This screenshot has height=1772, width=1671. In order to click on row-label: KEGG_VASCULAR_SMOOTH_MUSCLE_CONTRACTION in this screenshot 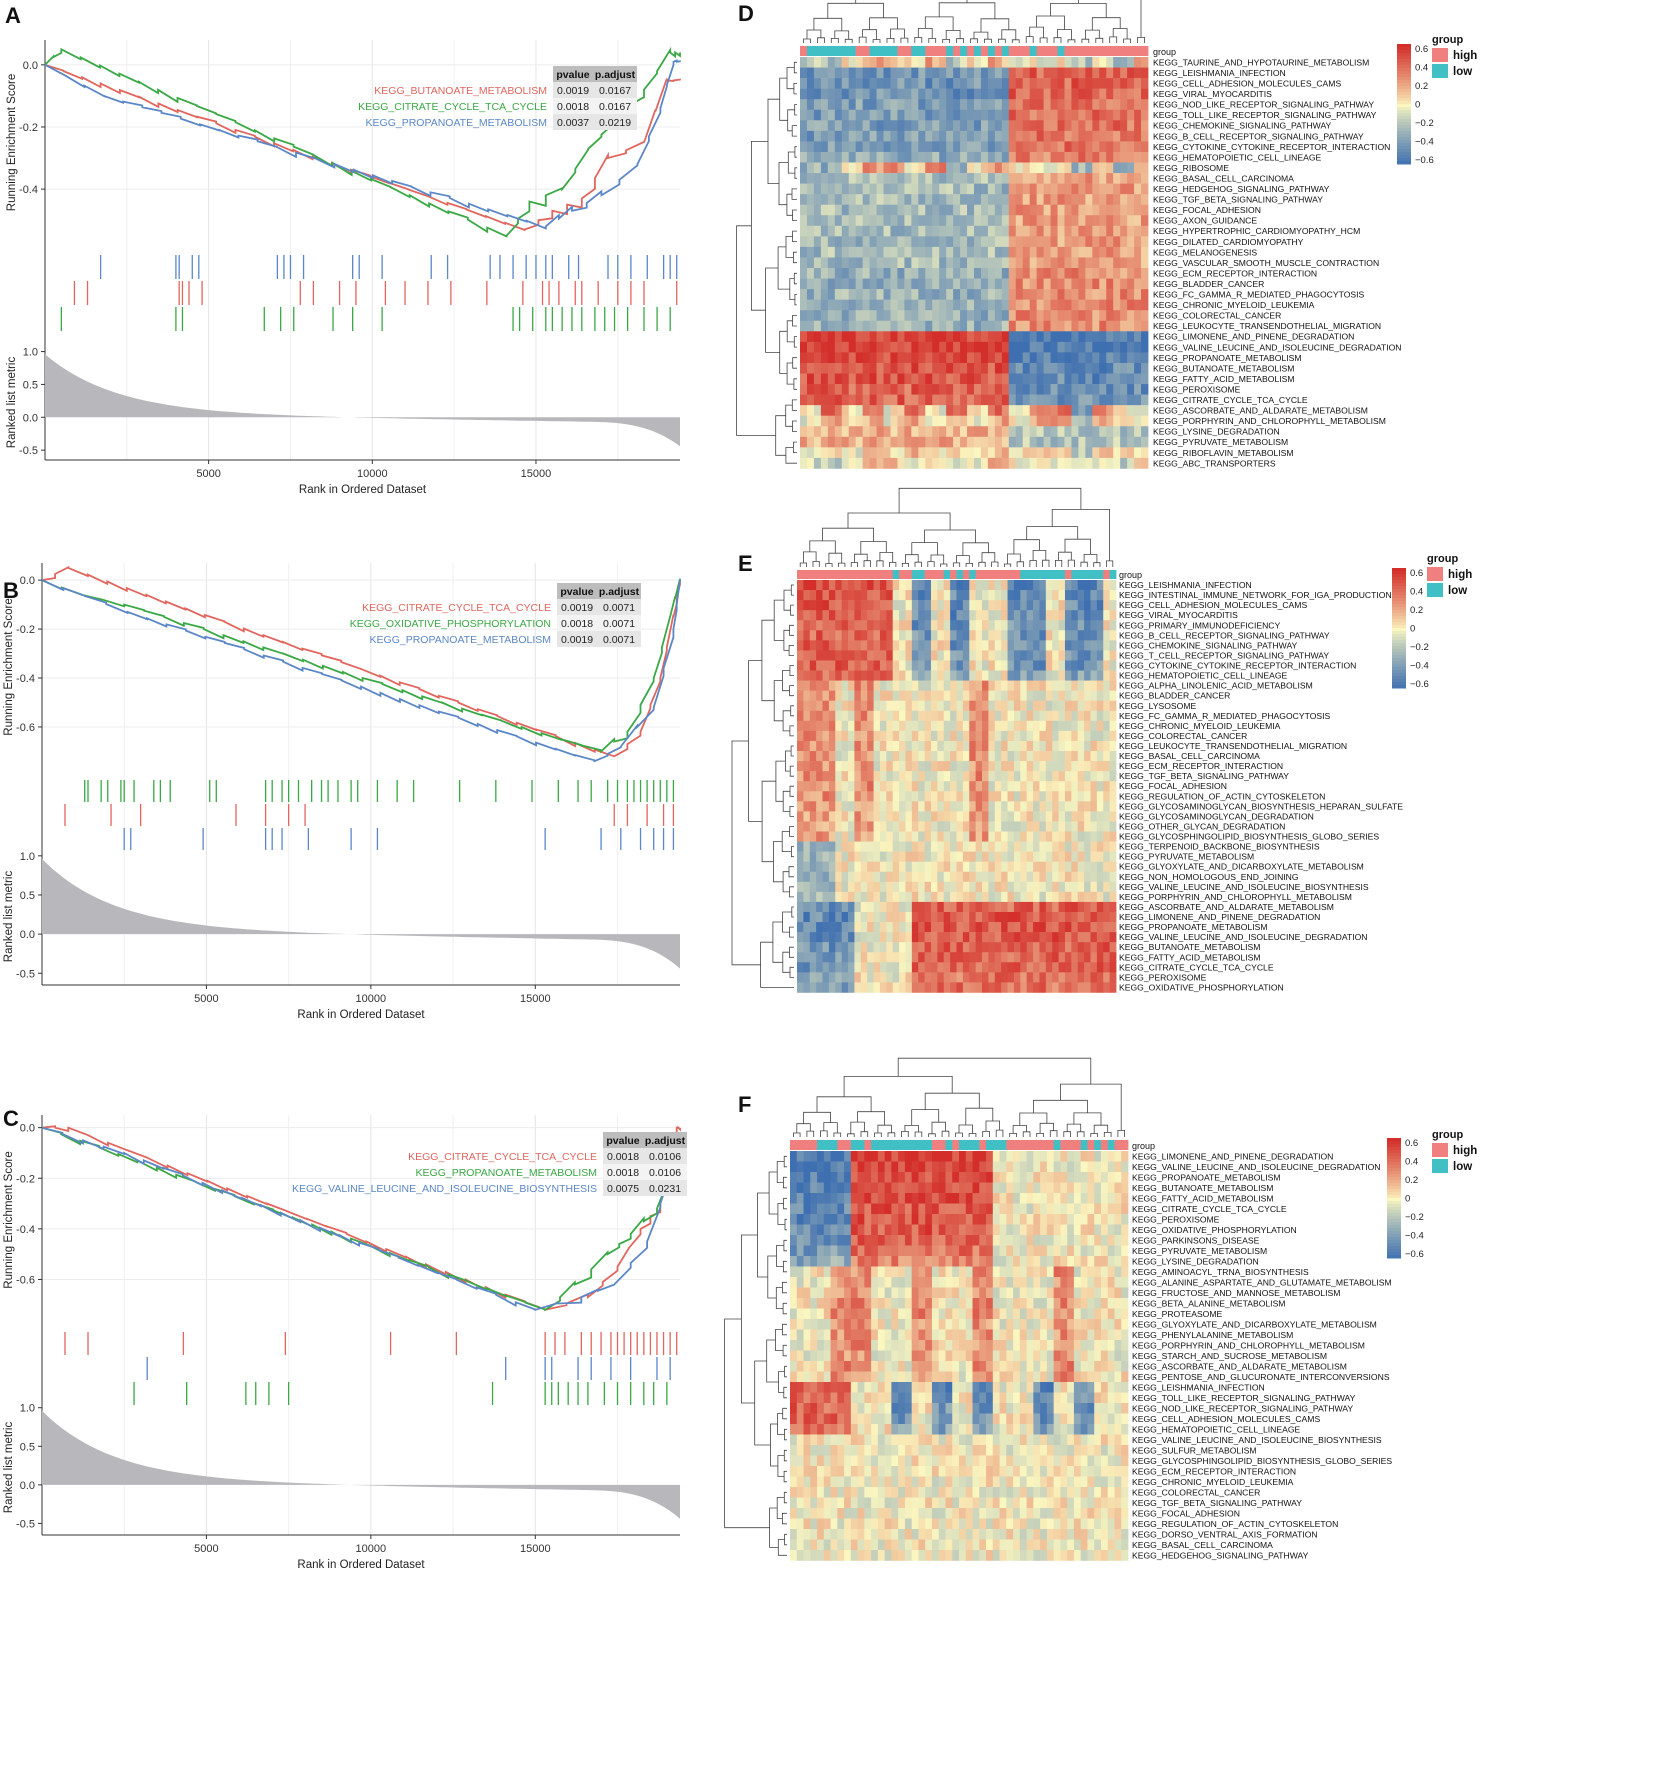, I will do `click(1266, 263)`.